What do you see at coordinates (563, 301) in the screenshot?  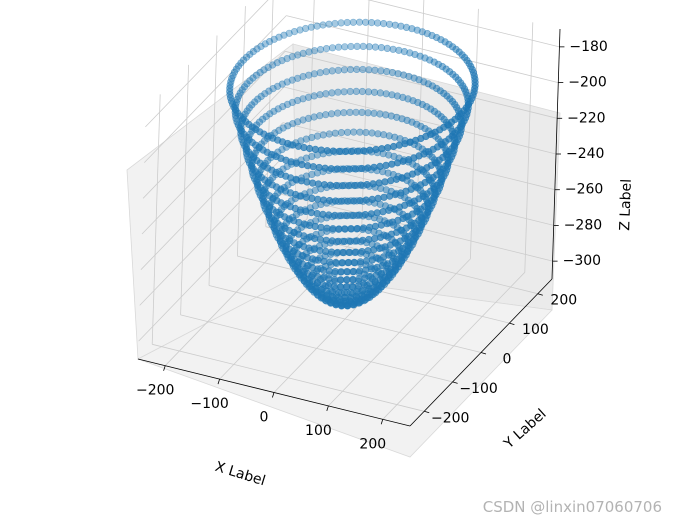 I see `y-tick-label: 200` at bounding box center [563, 301].